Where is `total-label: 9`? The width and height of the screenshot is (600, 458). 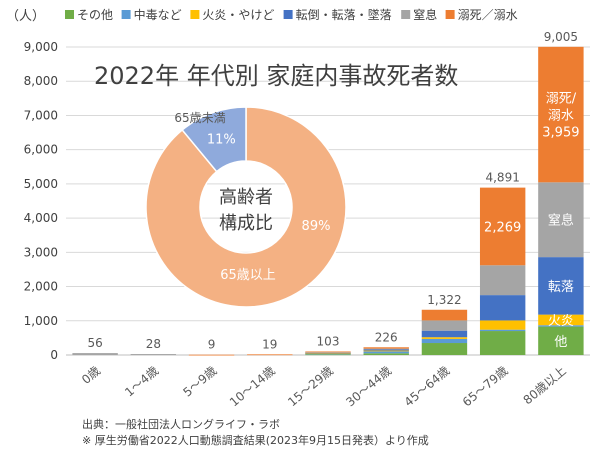
total-label: 9 is located at coordinates (212, 345).